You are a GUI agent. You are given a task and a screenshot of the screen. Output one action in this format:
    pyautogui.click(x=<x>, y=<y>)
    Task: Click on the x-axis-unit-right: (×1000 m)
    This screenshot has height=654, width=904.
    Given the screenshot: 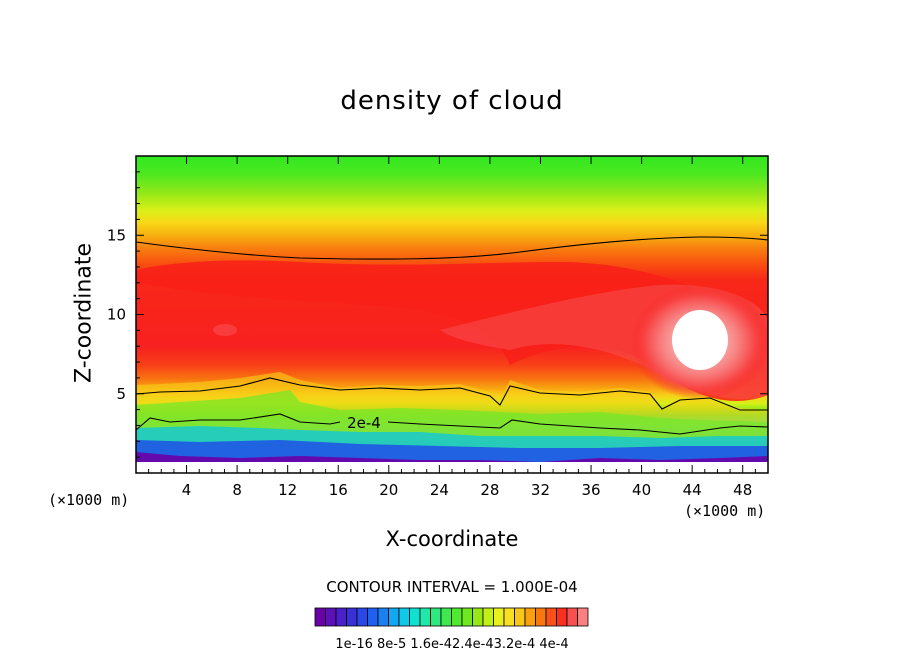 What is the action you would take?
    pyautogui.click(x=725, y=511)
    